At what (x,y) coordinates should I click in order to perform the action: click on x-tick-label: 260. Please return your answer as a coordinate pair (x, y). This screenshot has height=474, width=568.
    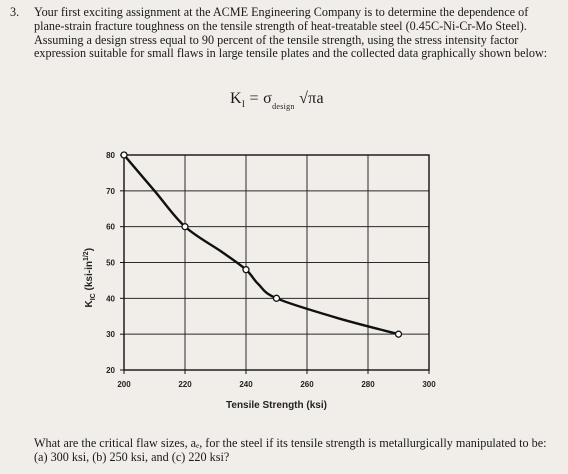
    Looking at the image, I should click on (307, 384).